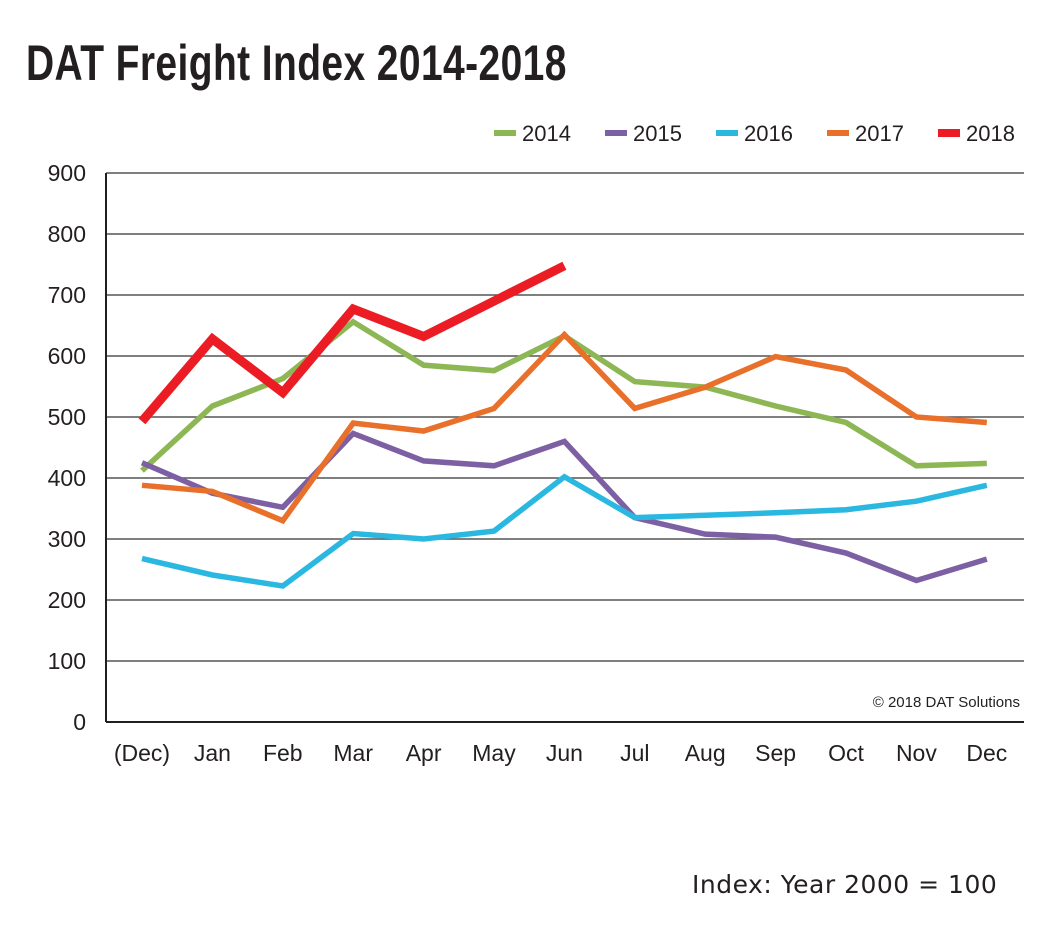 This screenshot has width=1052, height=950. Describe the element at coordinates (67, 539) in the screenshot. I see `y-tick-label: 300` at that location.